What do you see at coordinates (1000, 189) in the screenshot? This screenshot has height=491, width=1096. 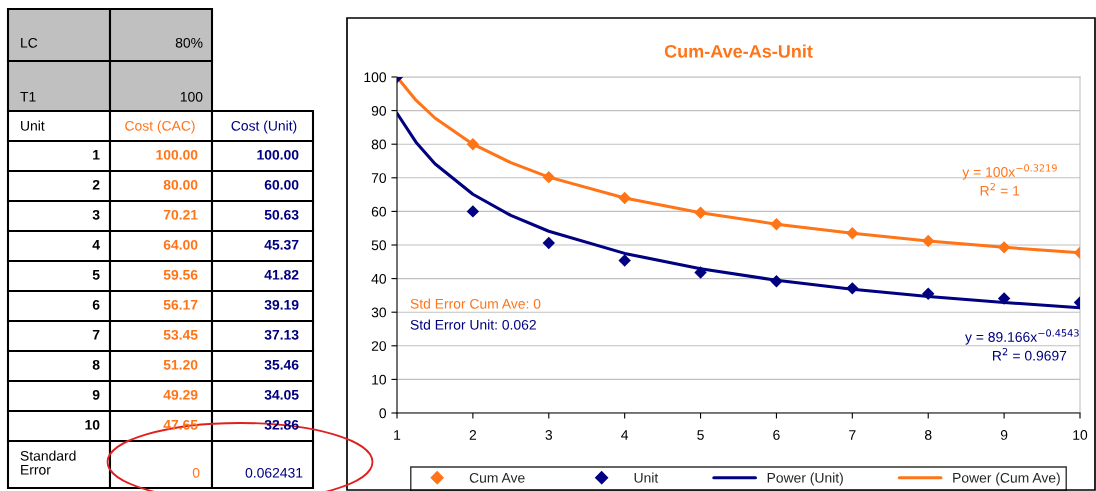 I see `annotation: R$^{2}$ = 1` at bounding box center [1000, 189].